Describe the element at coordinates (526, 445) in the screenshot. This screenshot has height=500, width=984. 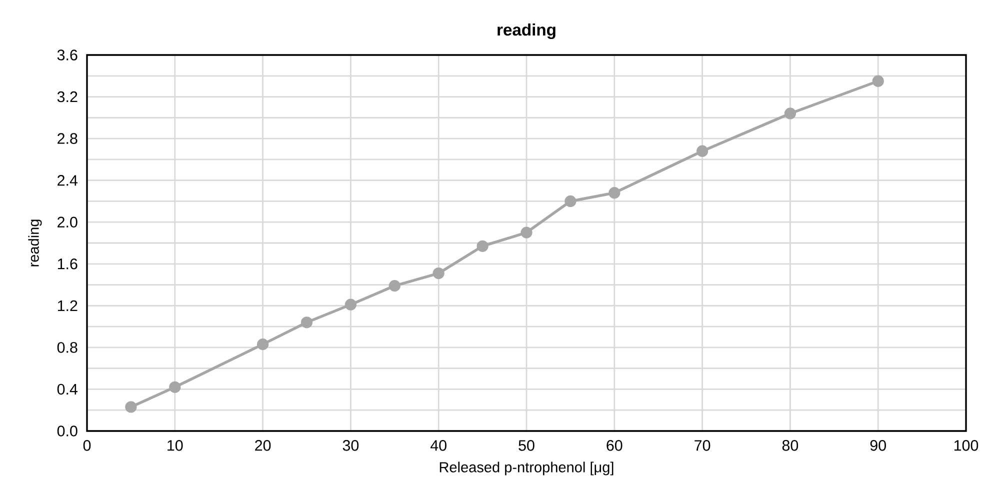
I see `x-tick-label: 50` at that location.